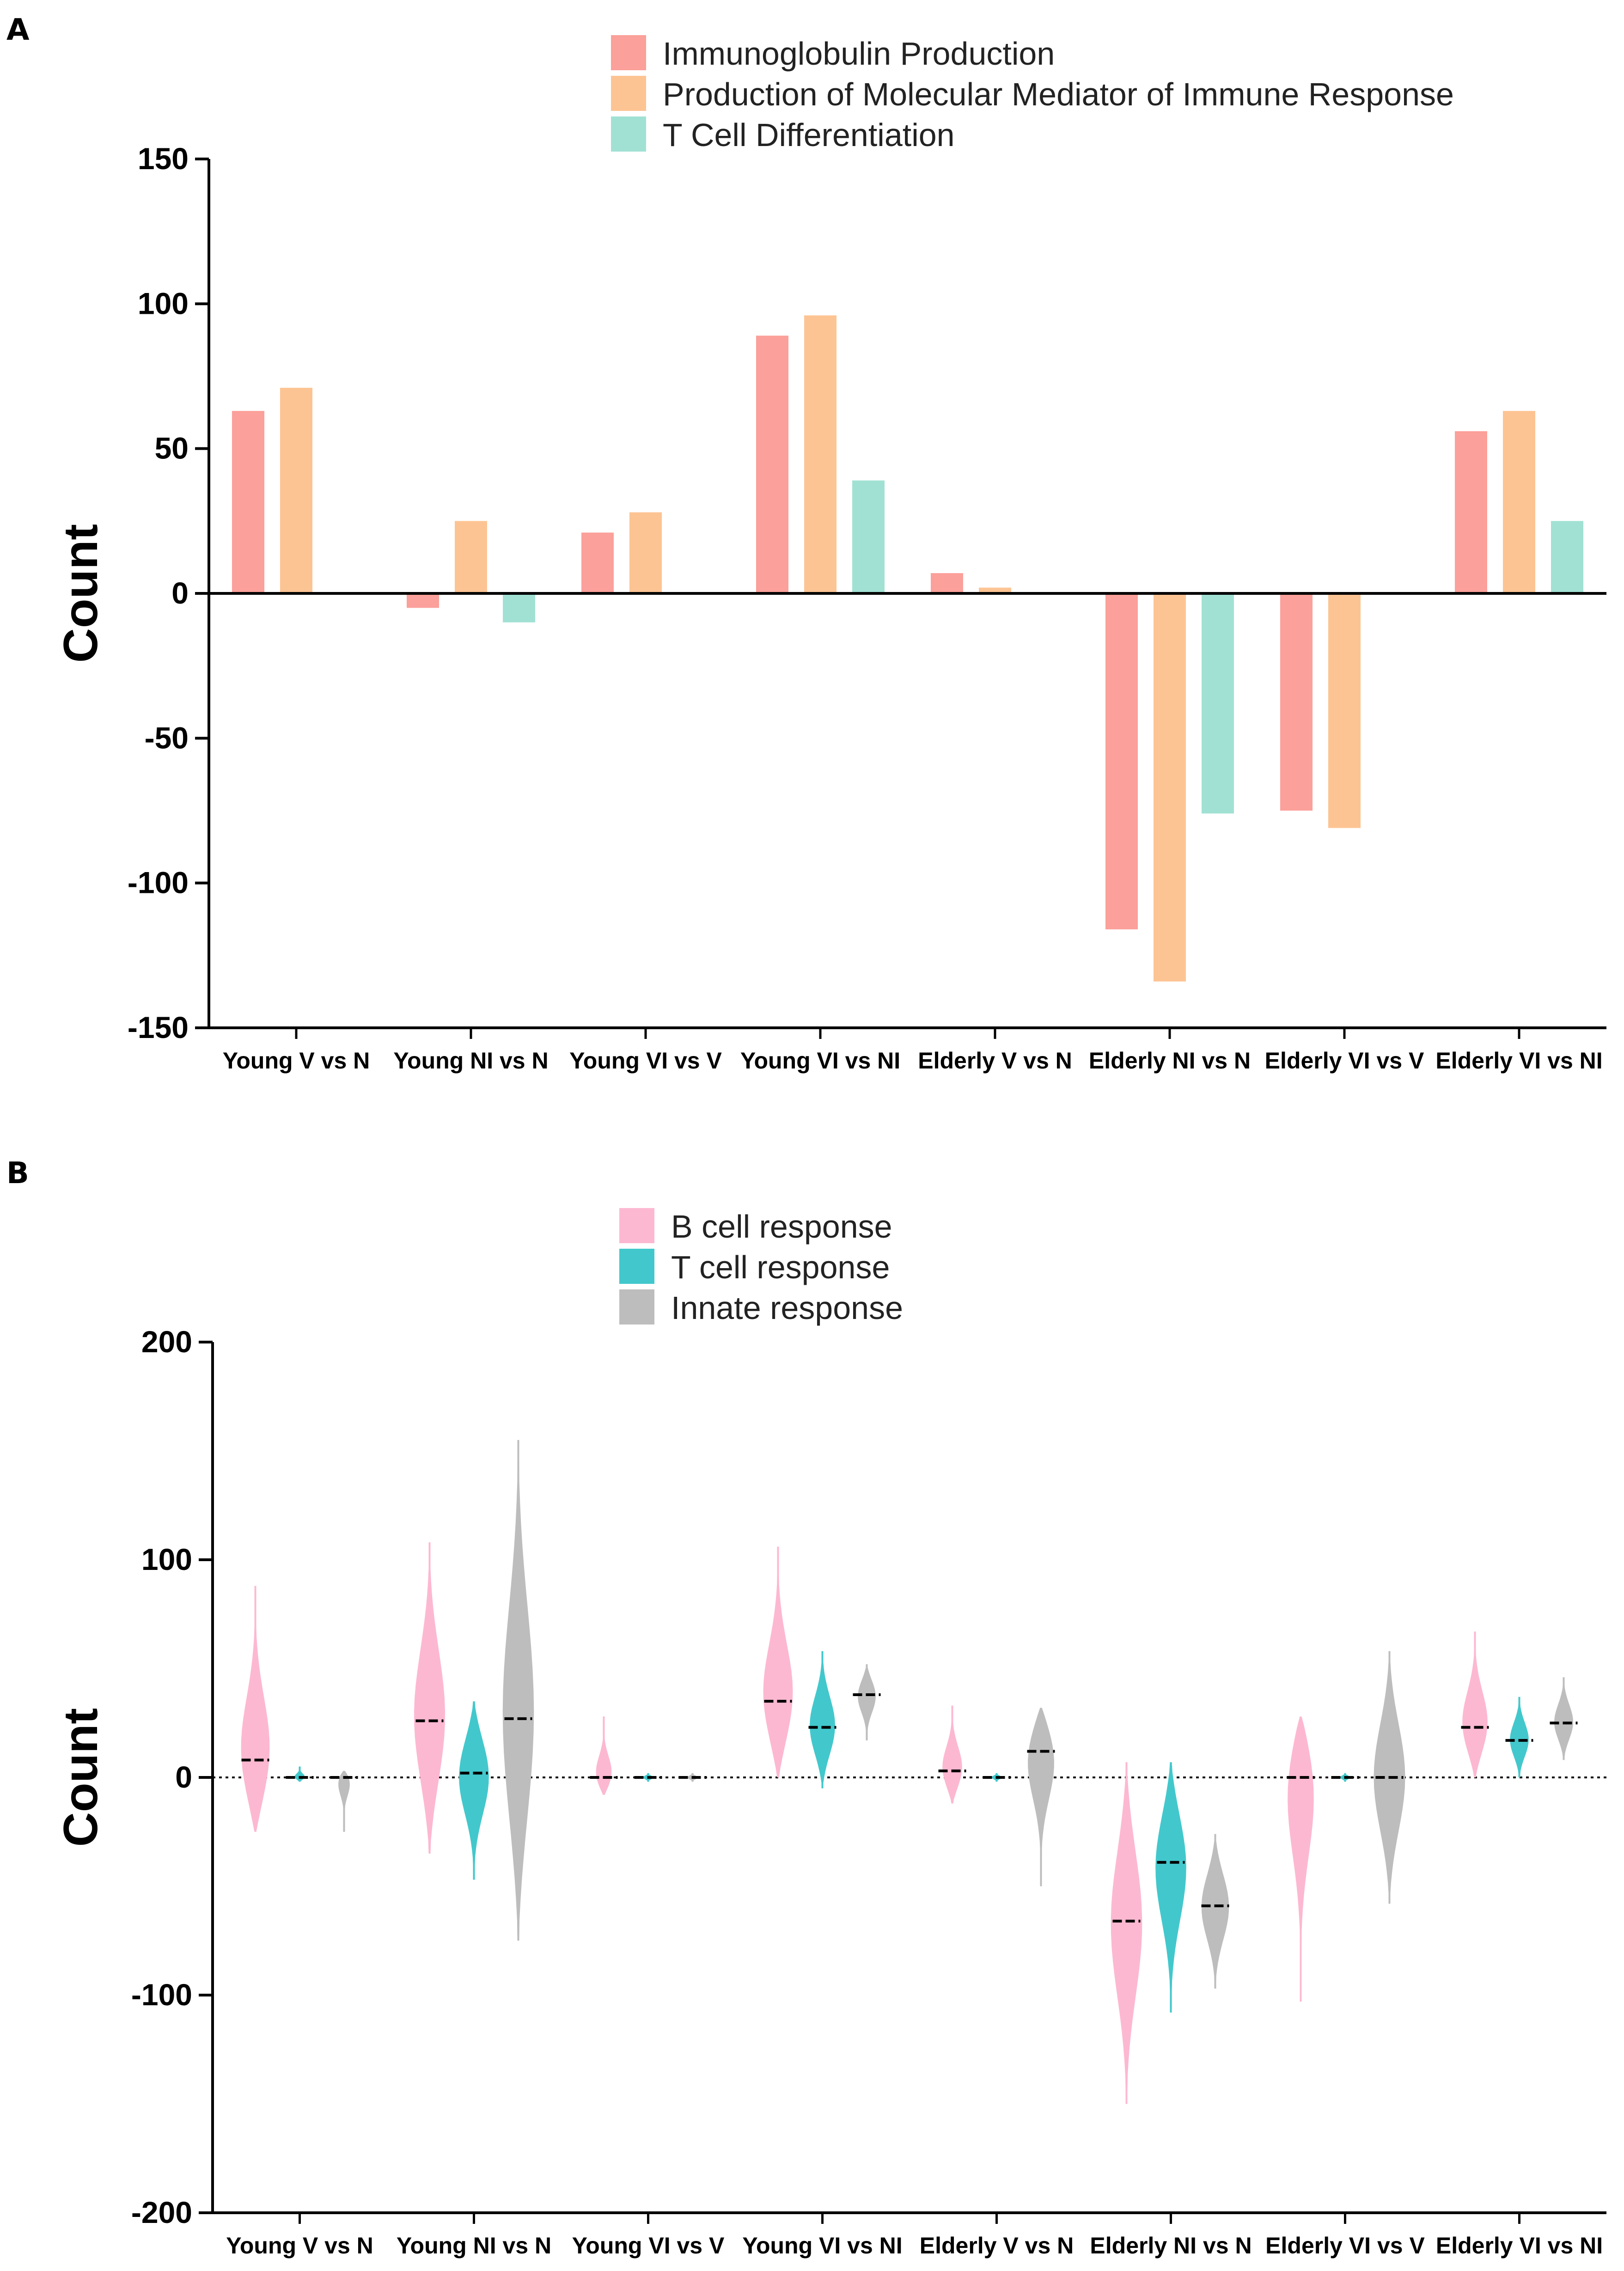  I want to click on bar-production-of-molecular-mediator-of-immune-response-elderly-v-vs-n, so click(995, 590).